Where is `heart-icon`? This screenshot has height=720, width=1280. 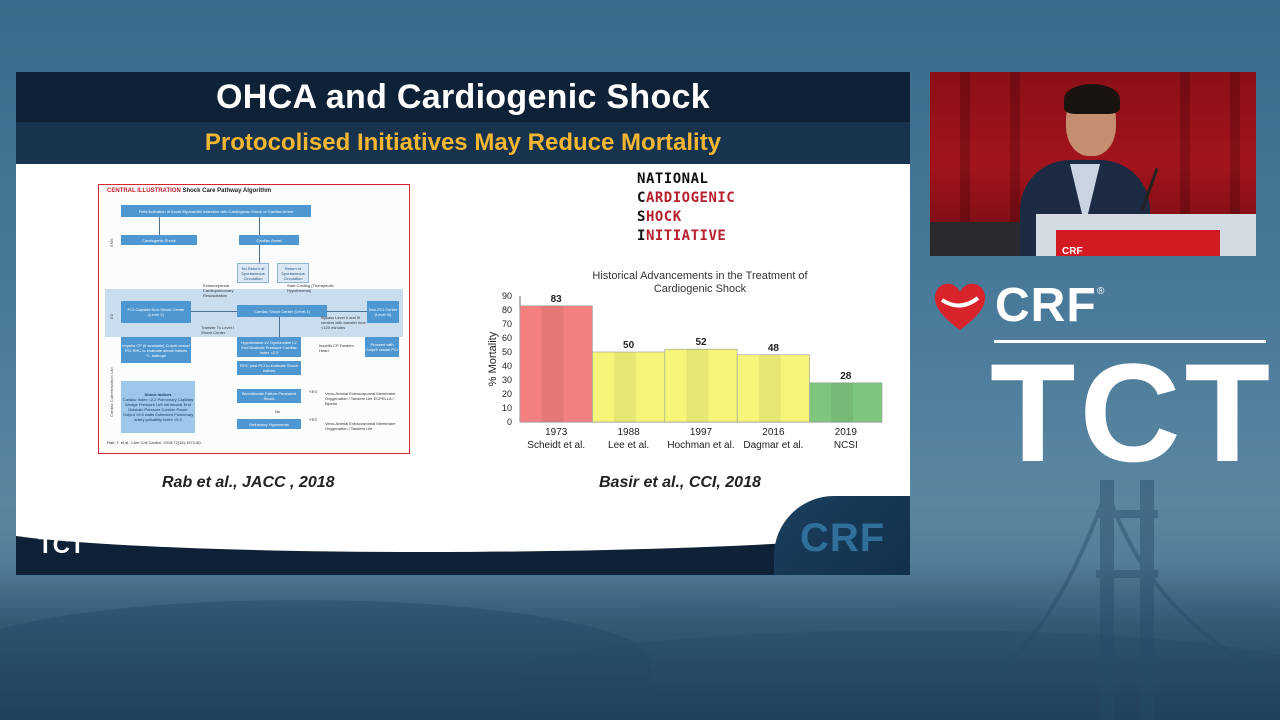 heart-icon is located at coordinates (960, 306).